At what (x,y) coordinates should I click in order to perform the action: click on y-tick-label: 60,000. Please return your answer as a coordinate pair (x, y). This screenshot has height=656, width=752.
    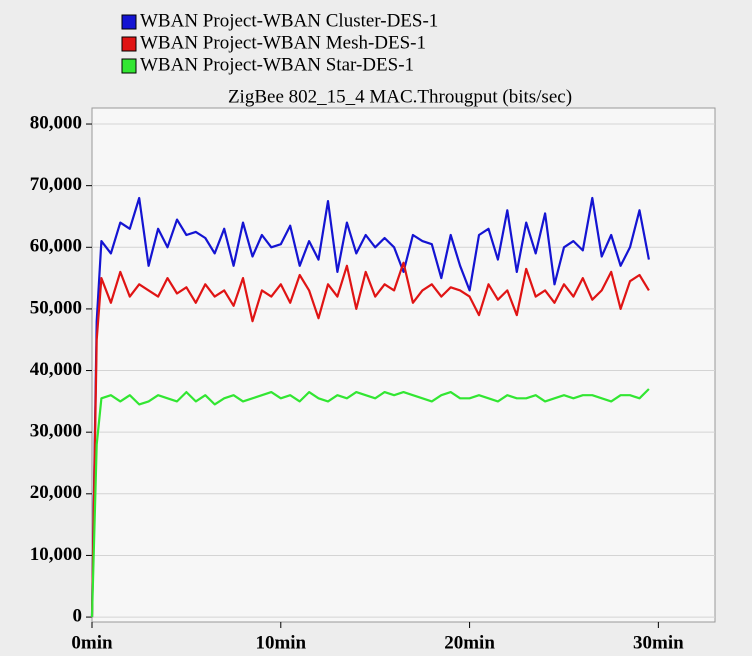
    Looking at the image, I should click on (56, 246).